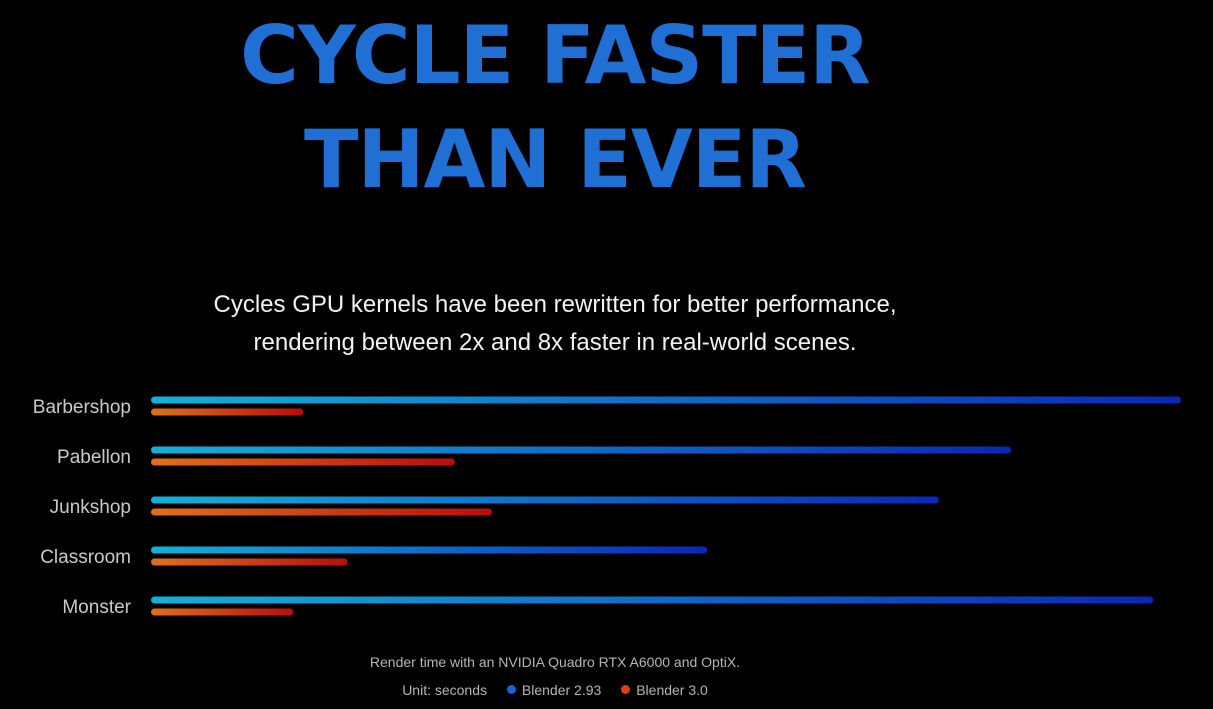 This screenshot has width=1213, height=709. I want to click on category-label-barbershop: Barbershop, so click(82, 407).